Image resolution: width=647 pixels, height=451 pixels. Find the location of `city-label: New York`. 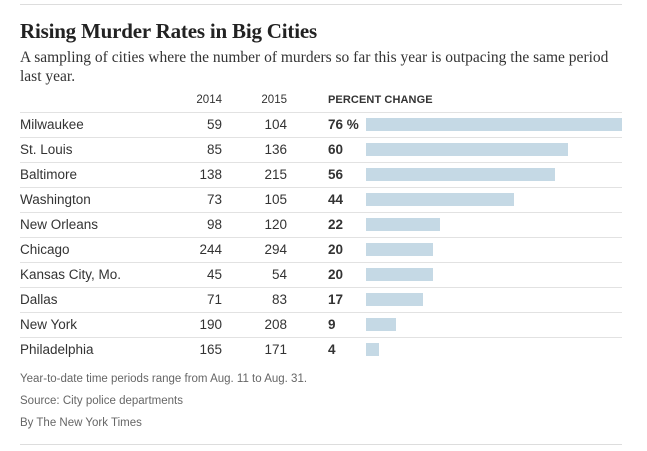

city-label: New York is located at coordinates (49, 324).